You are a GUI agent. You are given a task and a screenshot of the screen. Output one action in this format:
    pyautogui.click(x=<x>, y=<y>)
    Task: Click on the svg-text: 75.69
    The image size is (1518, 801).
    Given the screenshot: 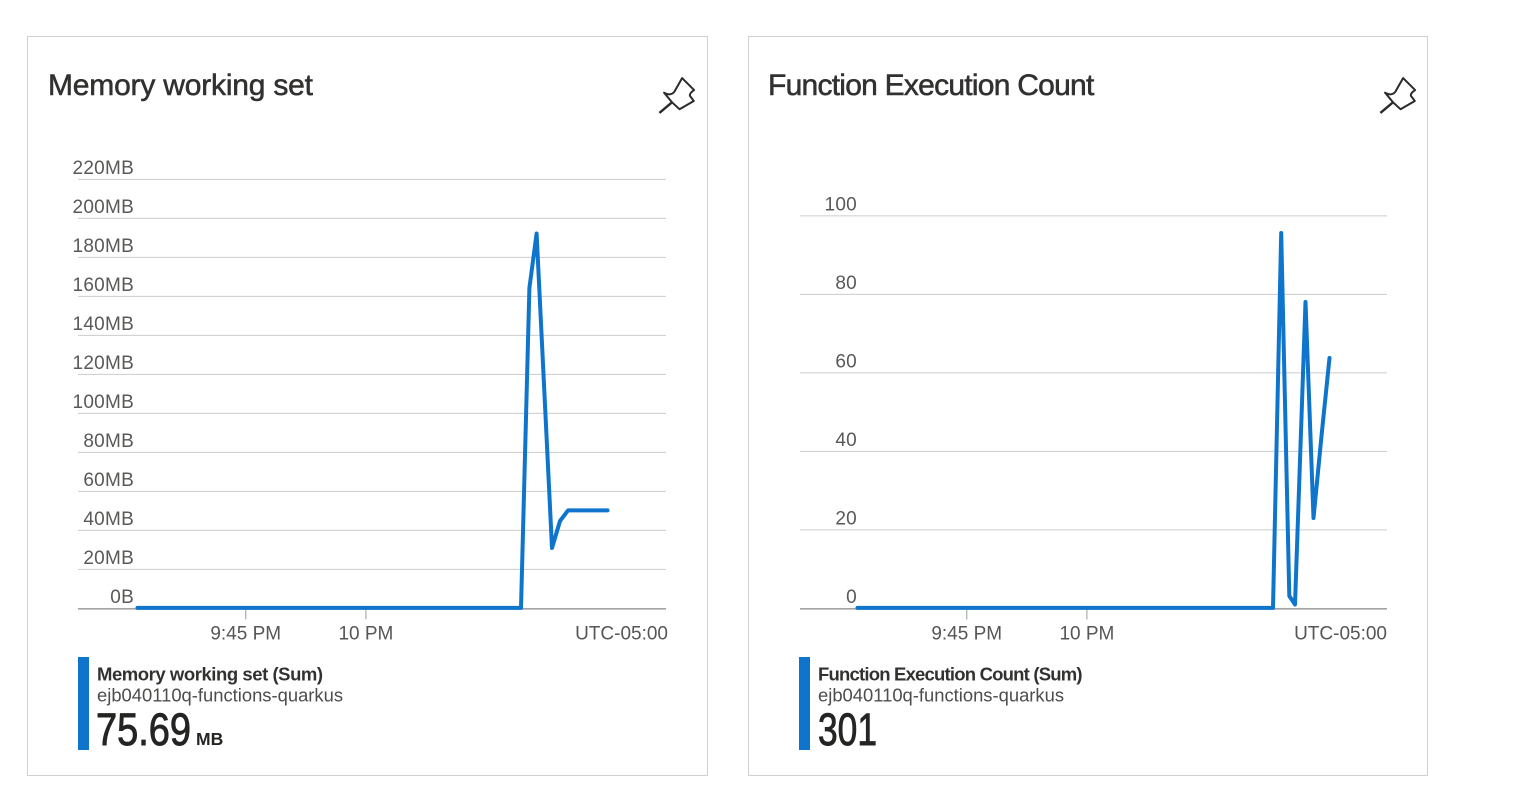 What is the action you would take?
    pyautogui.click(x=143, y=729)
    